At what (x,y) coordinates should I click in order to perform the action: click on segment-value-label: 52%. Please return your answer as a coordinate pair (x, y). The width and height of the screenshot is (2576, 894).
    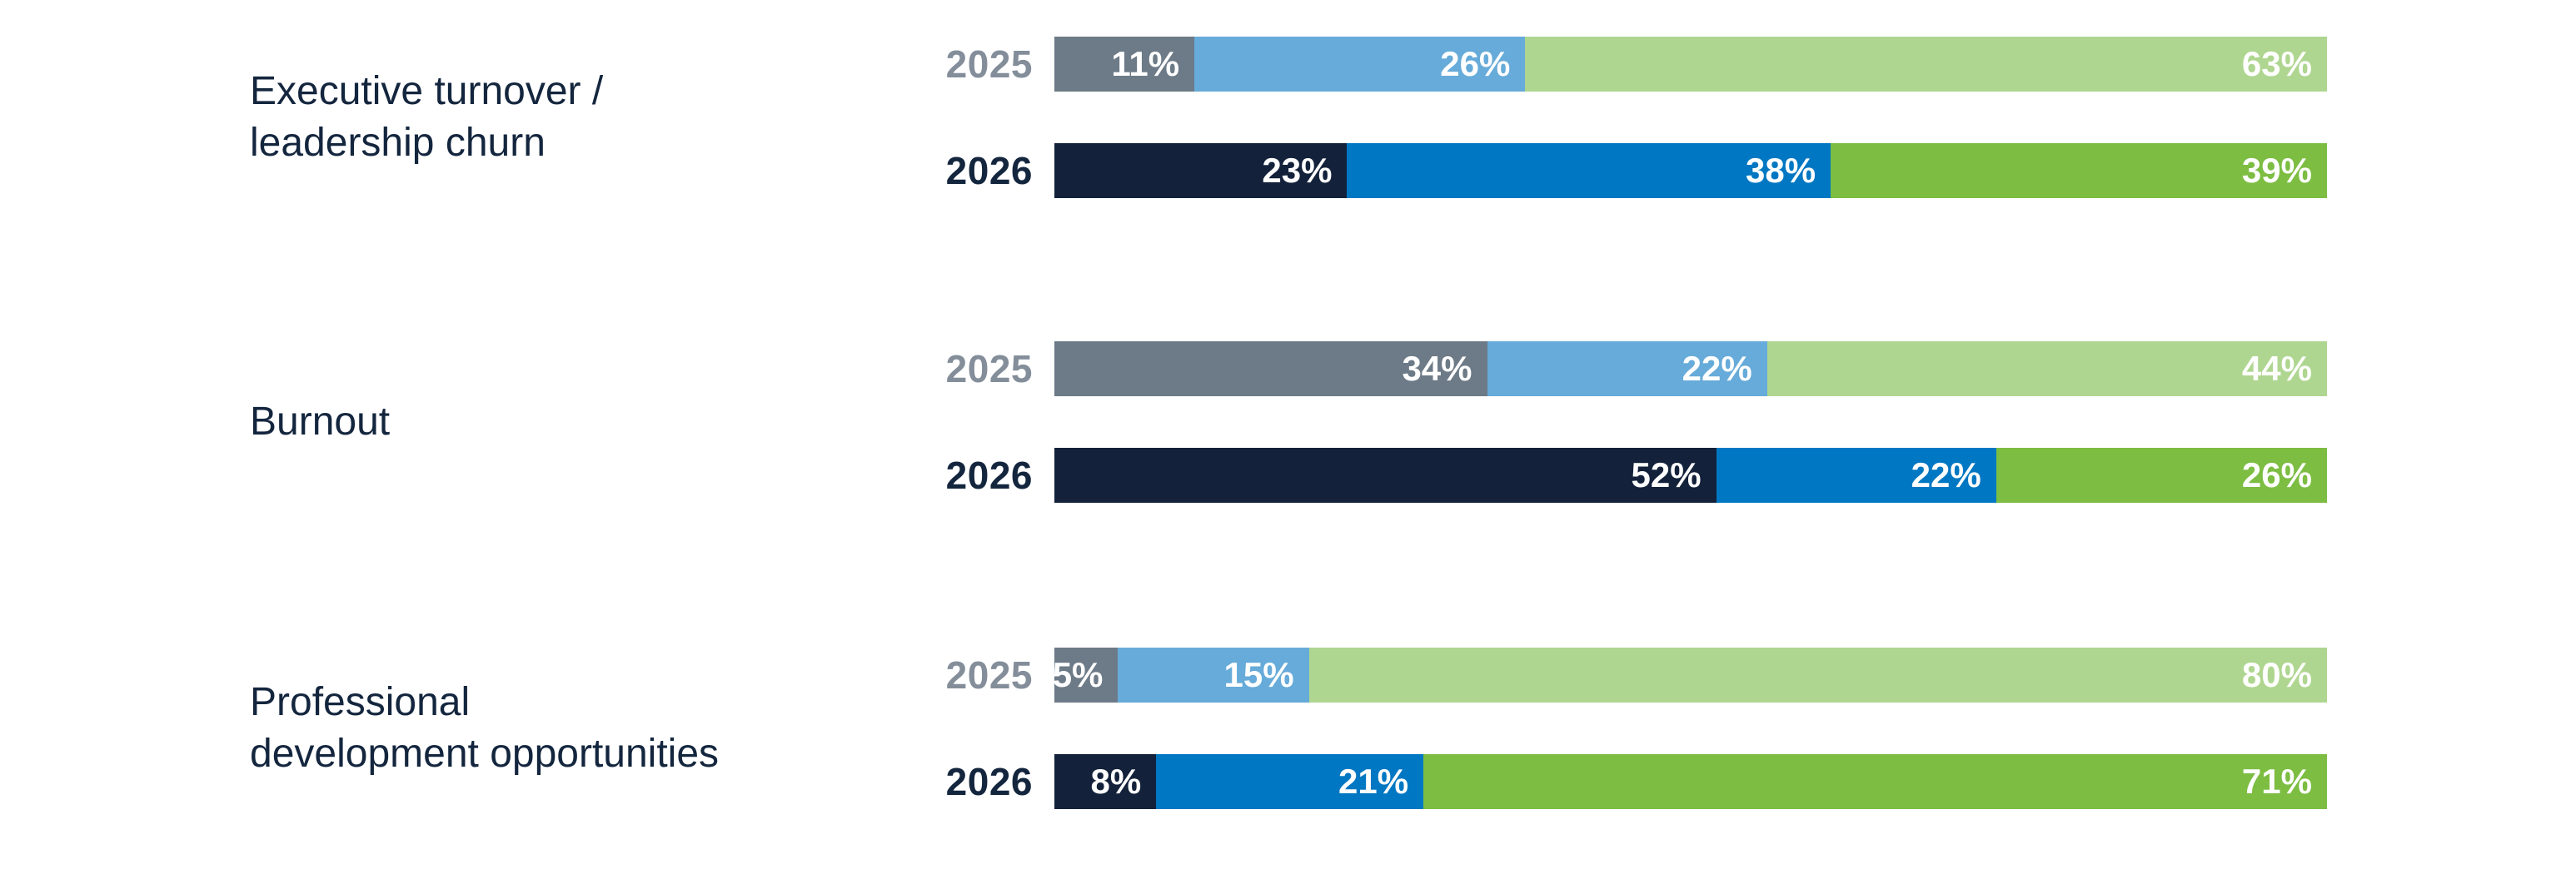
    Looking at the image, I should click on (1666, 474).